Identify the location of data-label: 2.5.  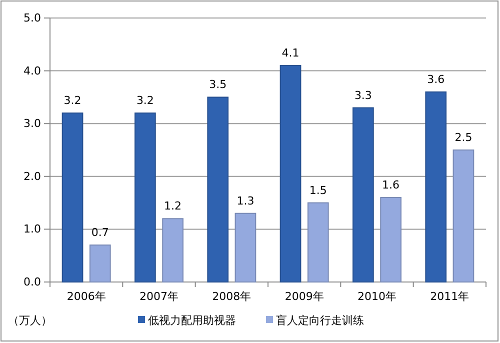
(463, 137).